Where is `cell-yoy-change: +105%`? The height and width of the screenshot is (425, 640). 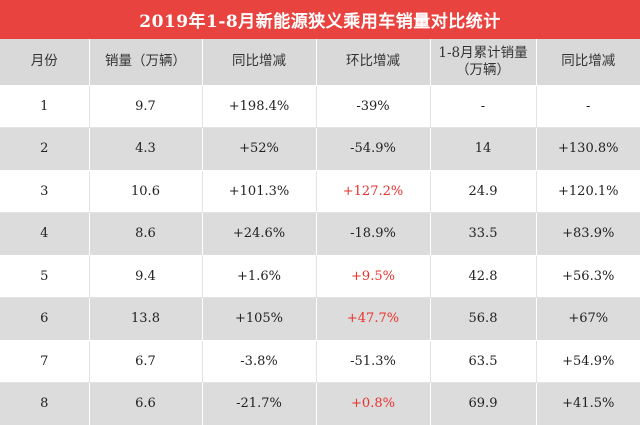 cell-yoy-change: +105% is located at coordinates (259, 319).